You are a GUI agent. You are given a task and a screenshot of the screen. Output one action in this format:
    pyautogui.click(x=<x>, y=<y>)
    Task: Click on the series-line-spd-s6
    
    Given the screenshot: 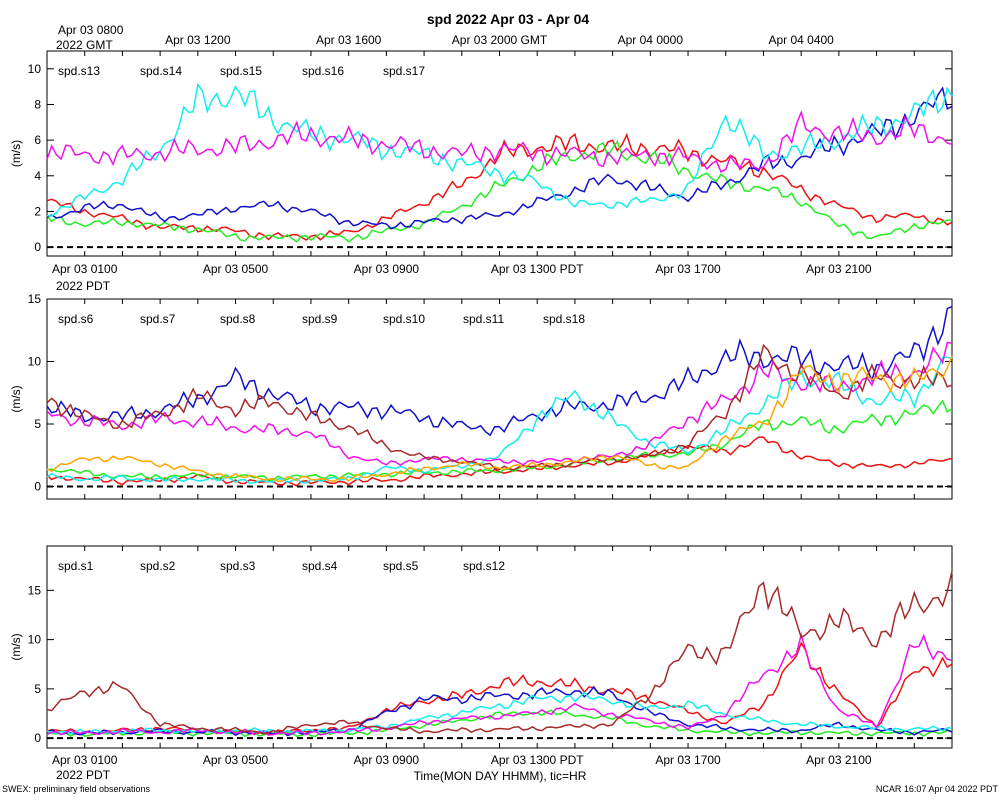 What is the action you would take?
    pyautogui.click(x=499, y=461)
    